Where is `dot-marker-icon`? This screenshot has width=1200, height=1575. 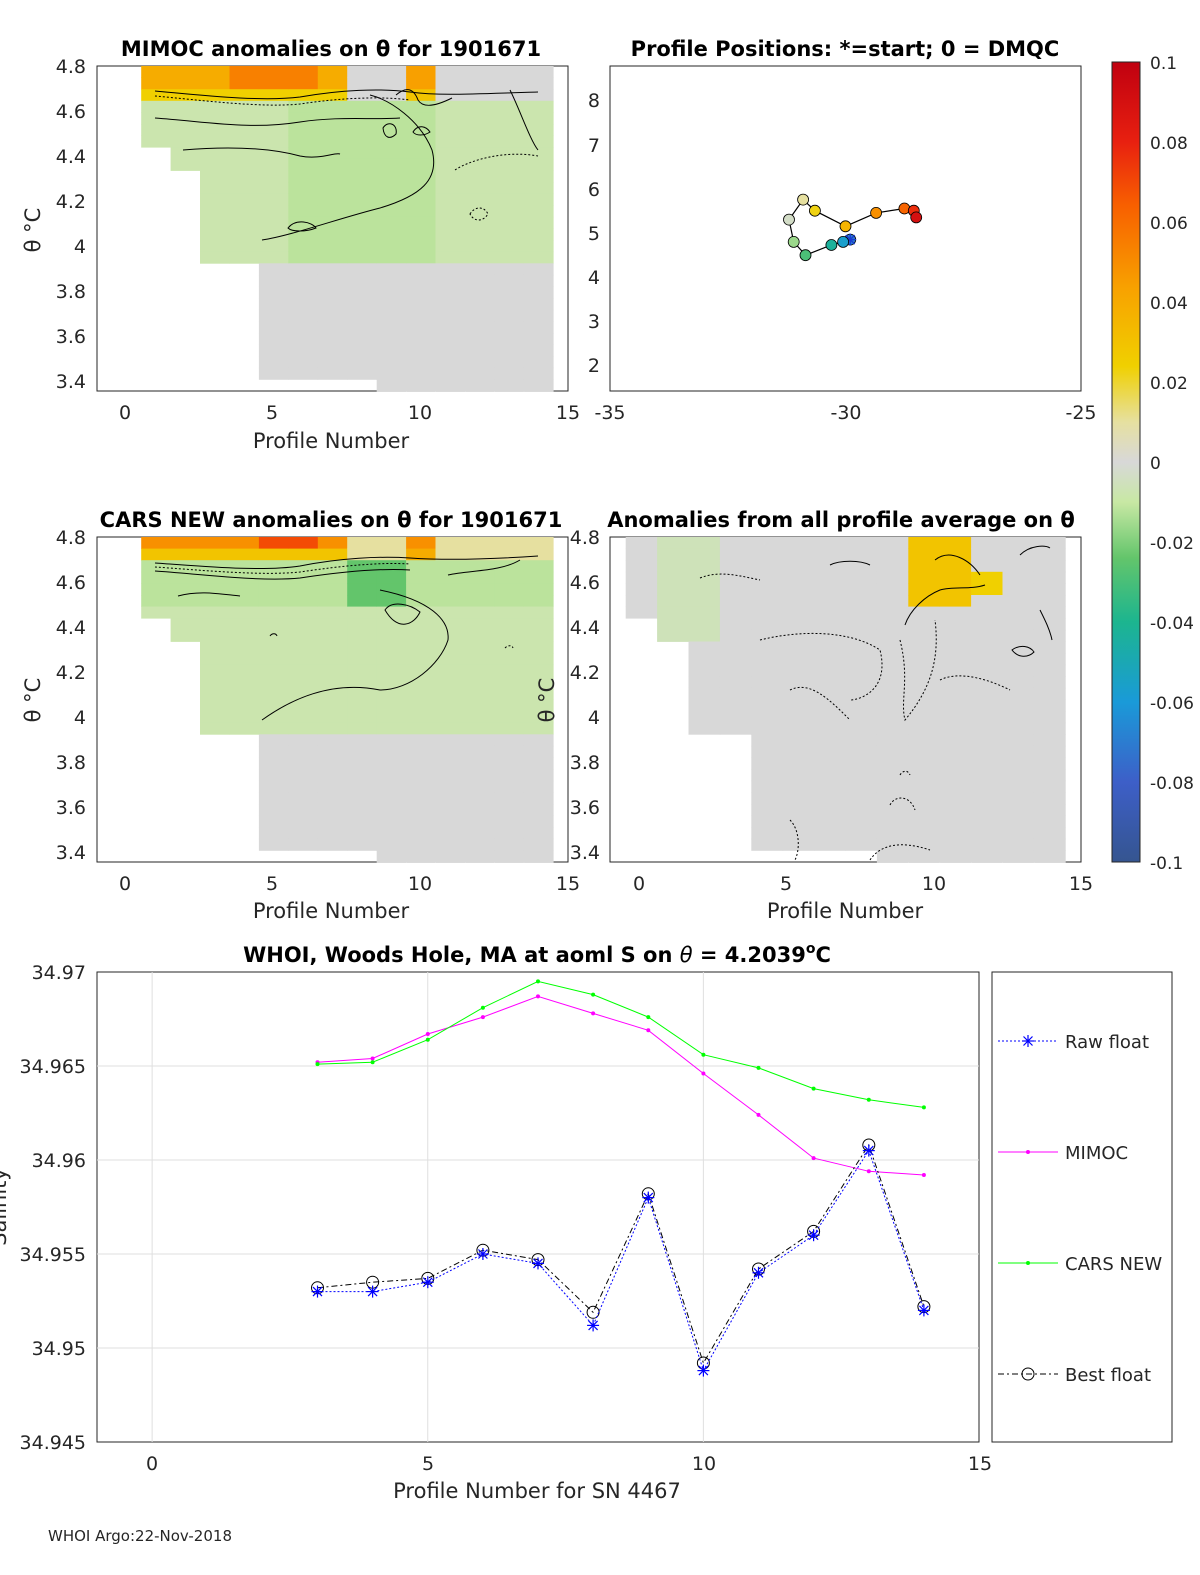 dot-marker-icon is located at coordinates (1028, 1152).